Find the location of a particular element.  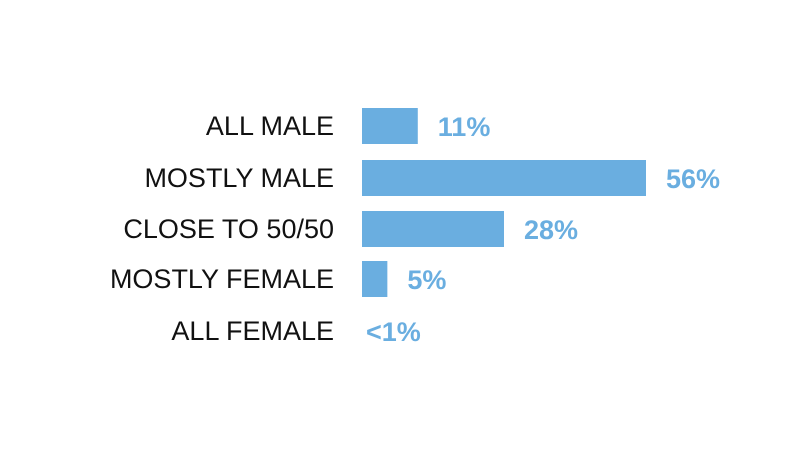

value-label: 11% is located at coordinates (464, 127).